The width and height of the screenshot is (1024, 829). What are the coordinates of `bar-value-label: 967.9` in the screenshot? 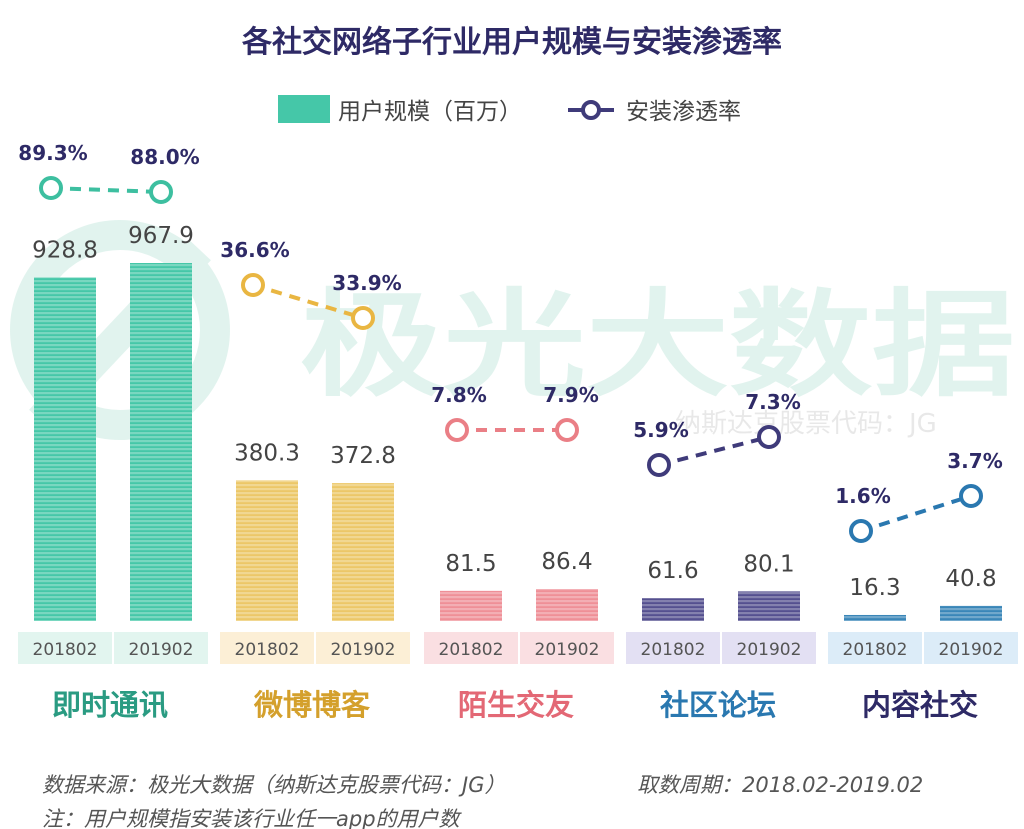 It's located at (161, 236).